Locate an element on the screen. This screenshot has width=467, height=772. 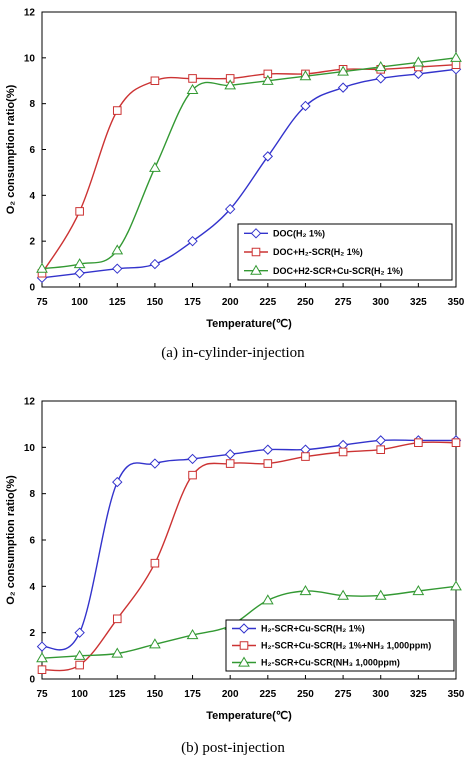
x-tick-label: 275 is located at coordinates (343, 302).